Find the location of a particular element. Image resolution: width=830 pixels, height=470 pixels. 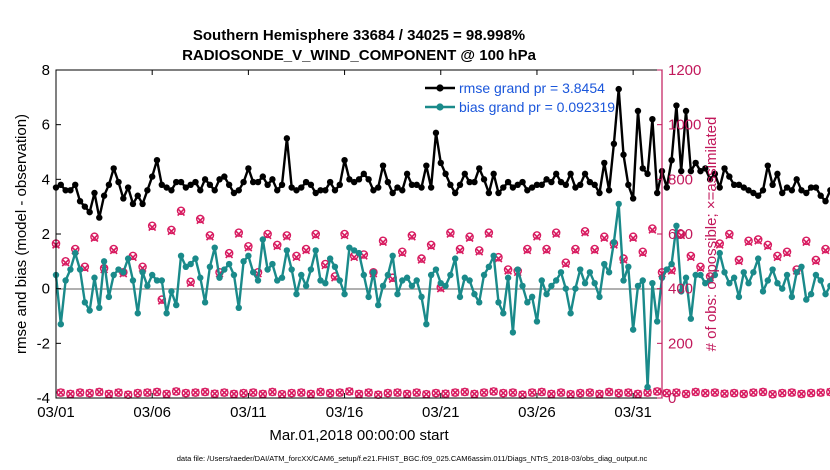

y2-tick-label: 200 is located at coordinates (680, 343).